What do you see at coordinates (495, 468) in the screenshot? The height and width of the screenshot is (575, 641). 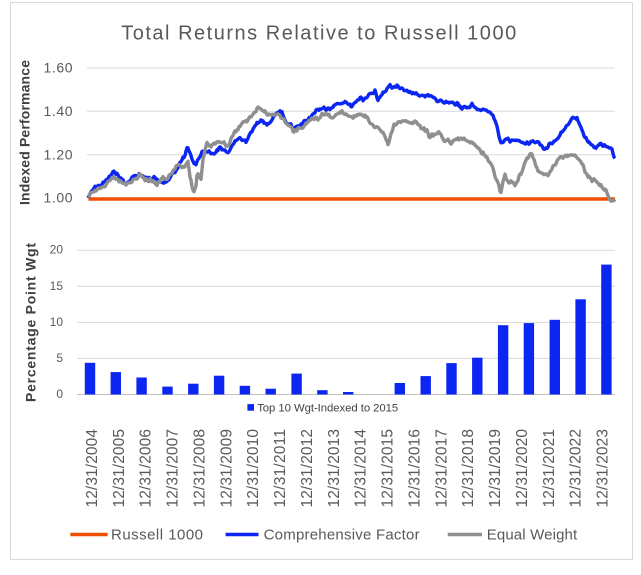 I see `svg-text: 12/31/2019` at bounding box center [495, 468].